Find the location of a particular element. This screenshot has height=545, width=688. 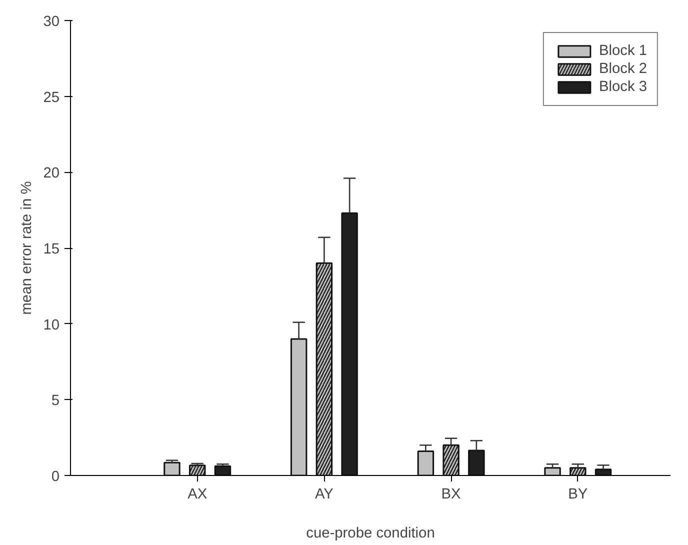

x-tick-label: AX is located at coordinates (198, 494).